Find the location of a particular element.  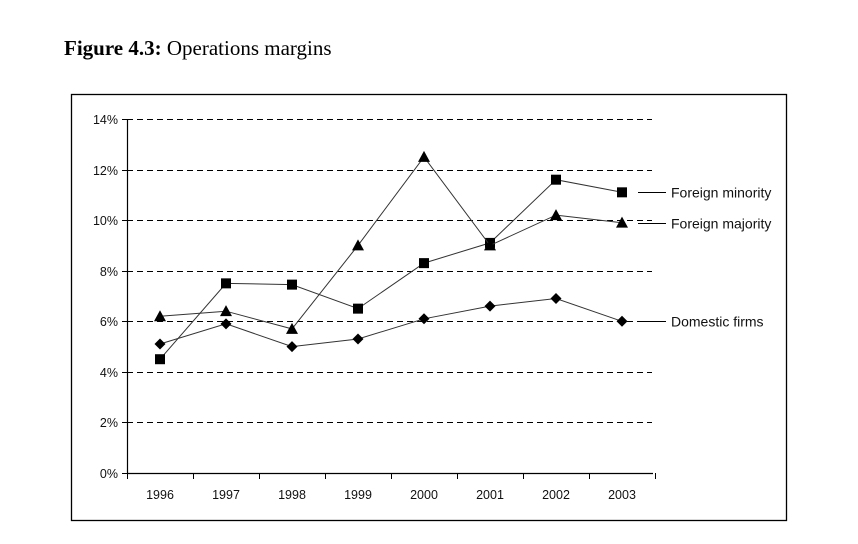

x-axis-ticks: 1996 1997 1998 1999 2000 2001 2002 2003 is located at coordinates (391, 487).